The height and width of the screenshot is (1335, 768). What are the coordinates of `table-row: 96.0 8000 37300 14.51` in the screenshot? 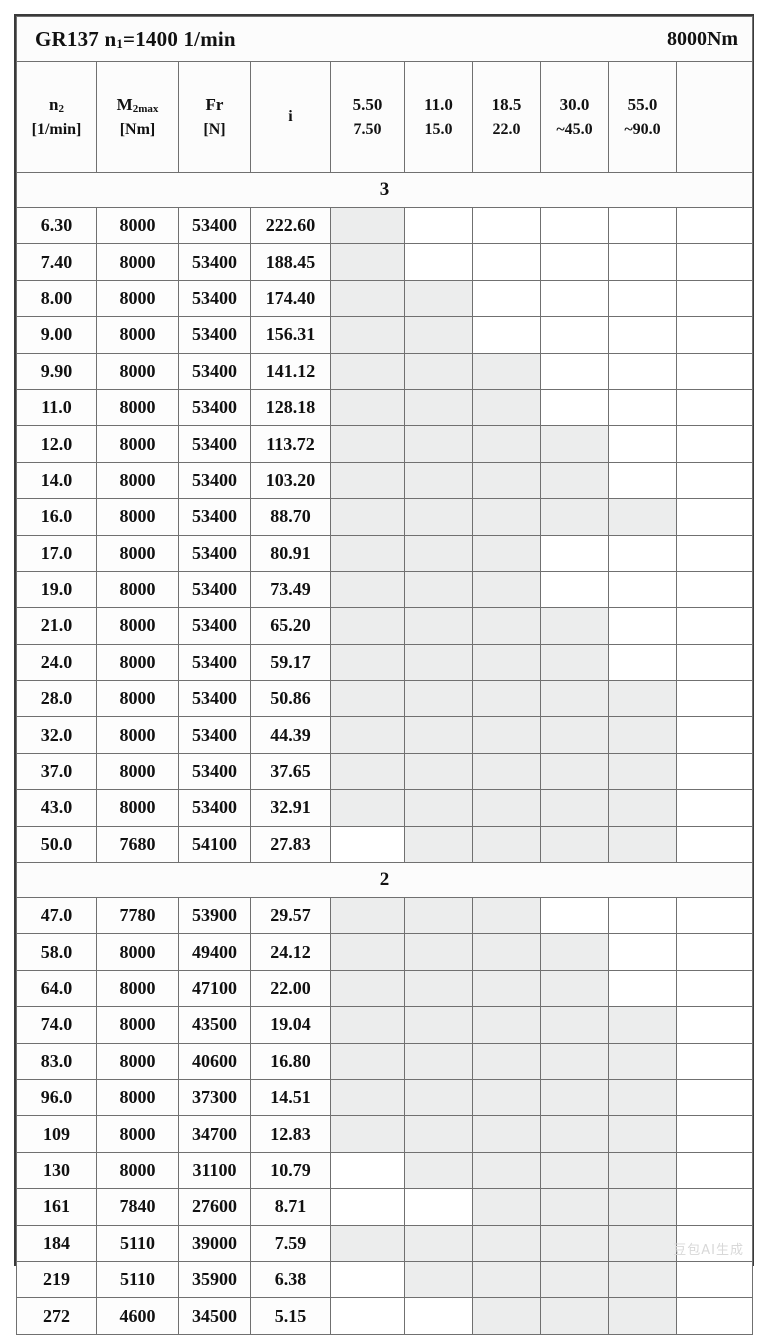 It's located at (385, 1097).